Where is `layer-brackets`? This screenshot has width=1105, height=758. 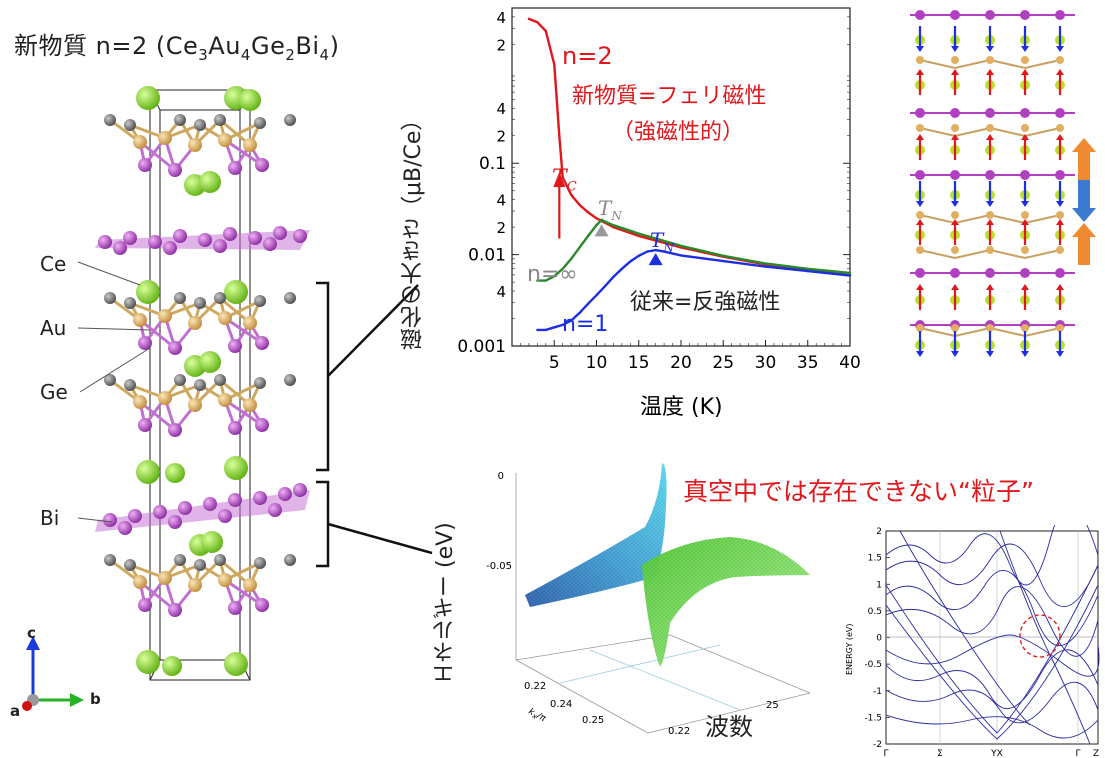
layer-brackets is located at coordinates (374, 424).